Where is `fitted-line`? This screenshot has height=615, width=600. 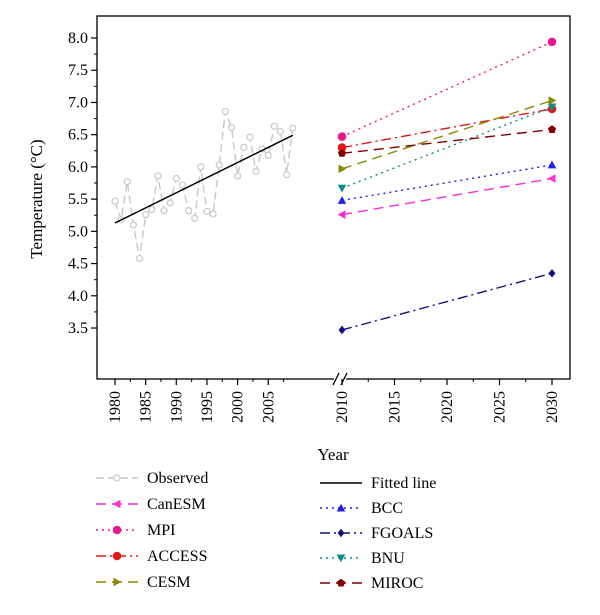
fitted-line is located at coordinates (204, 179).